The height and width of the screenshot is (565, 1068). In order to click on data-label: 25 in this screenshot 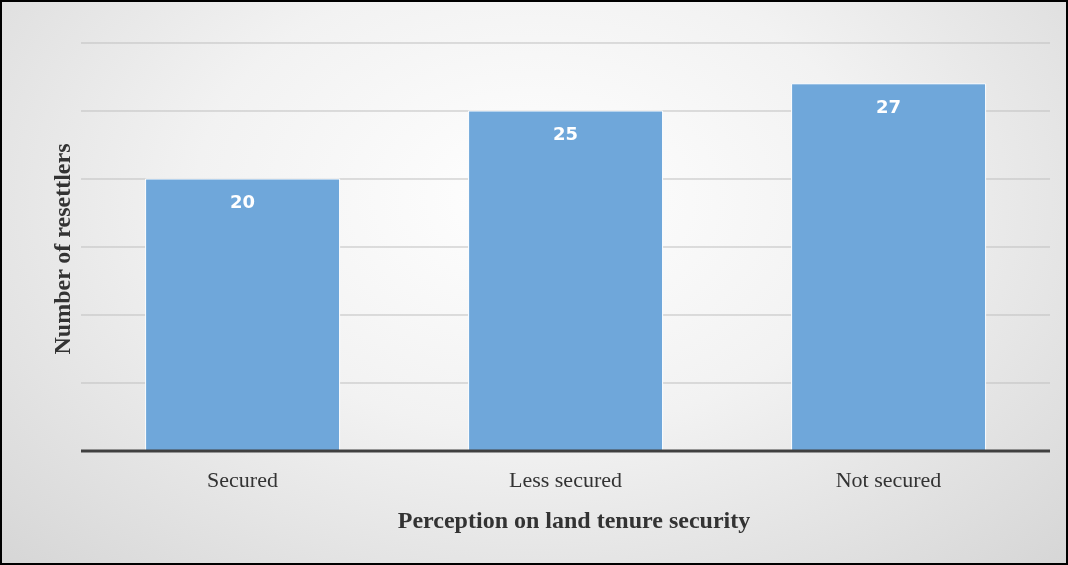, I will do `click(566, 133)`.